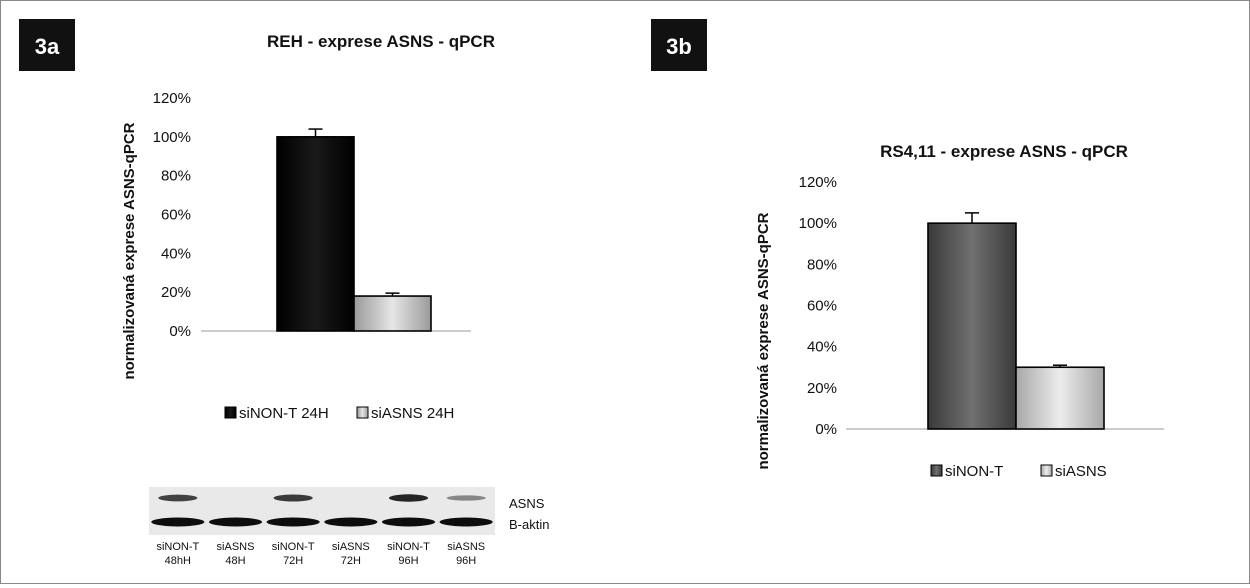 The image size is (1250, 588). Describe the element at coordinates (178, 561) in the screenshot. I see `blot-lane-time: 48hH` at that location.